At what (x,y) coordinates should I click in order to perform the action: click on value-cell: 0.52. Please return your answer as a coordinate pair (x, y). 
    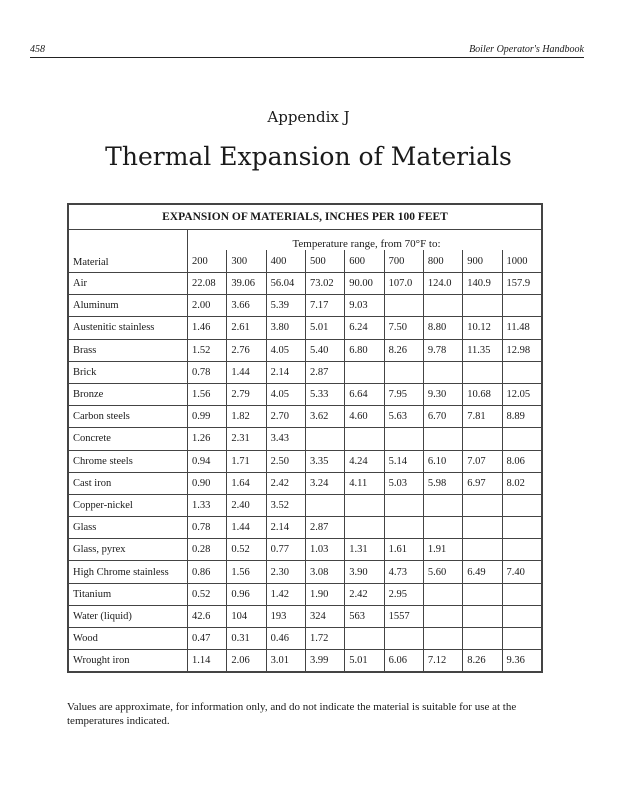
    Looking at the image, I should click on (246, 550).